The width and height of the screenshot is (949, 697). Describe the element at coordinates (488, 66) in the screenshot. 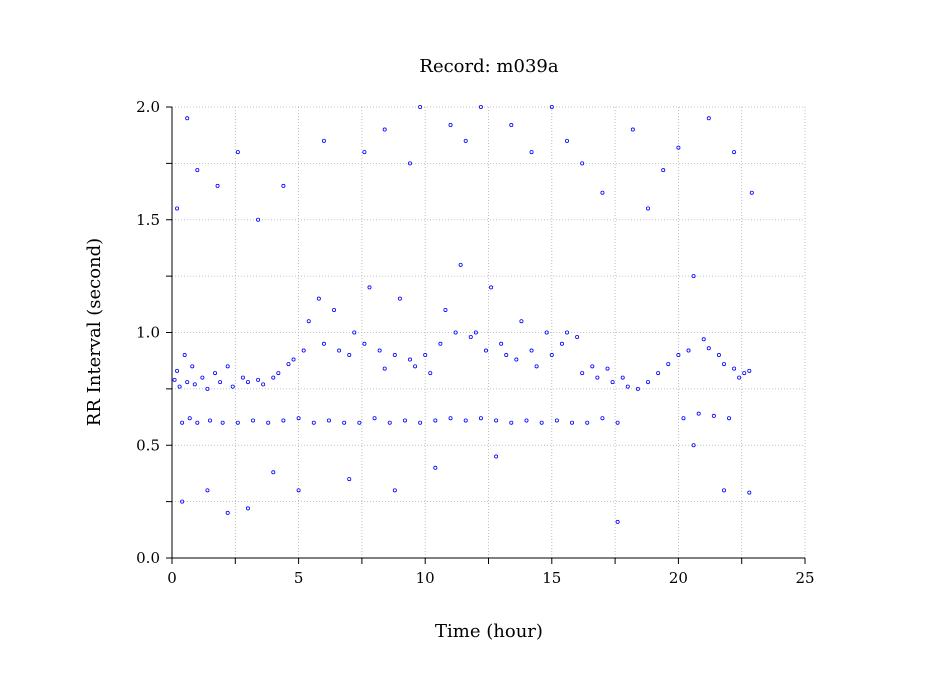

I see `chart-title: Record: m039a` at that location.